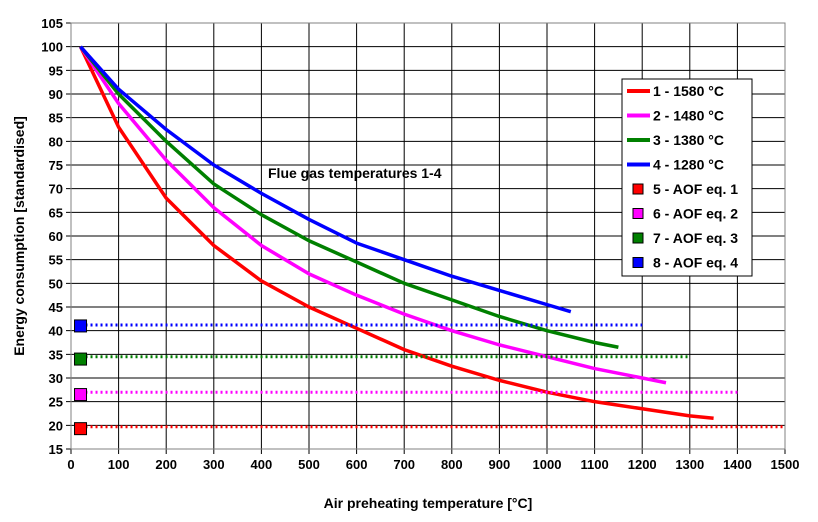 Image resolution: width=818 pixels, height=522 pixels. Describe the element at coordinates (19, 236) in the screenshot. I see `y-axis-label: Energy consumption [standardised]` at that location.